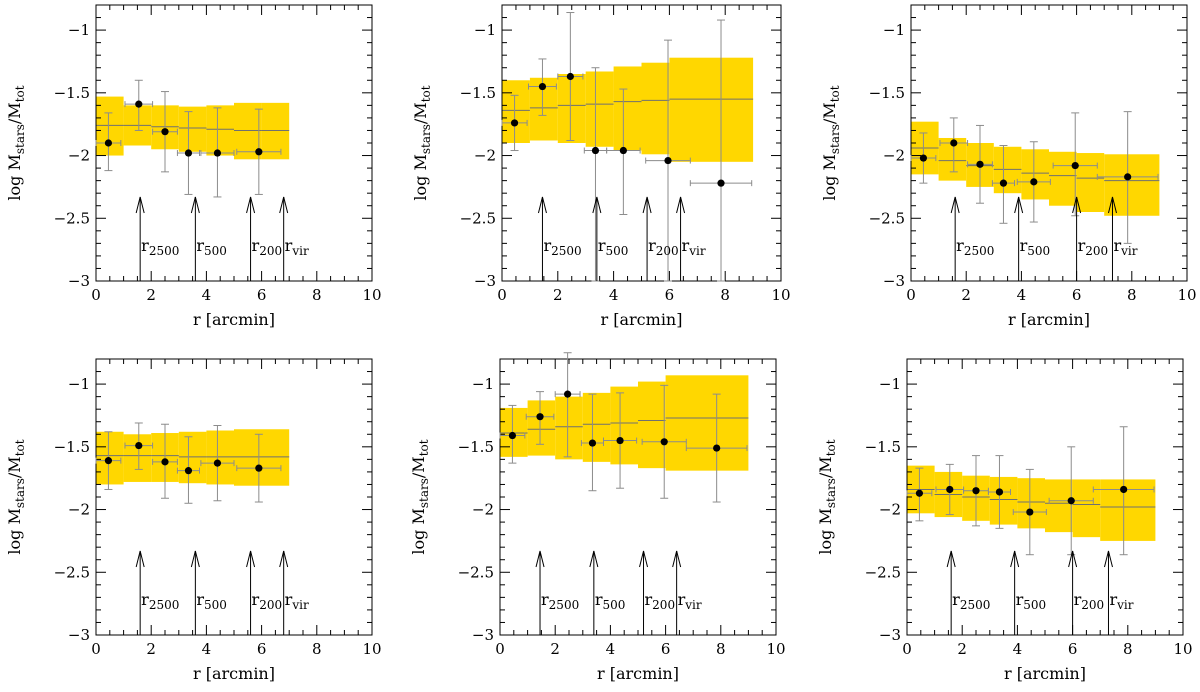  What do you see at coordinates (151, 295) in the screenshot?
I see `x-tick-label: 2` at bounding box center [151, 295].